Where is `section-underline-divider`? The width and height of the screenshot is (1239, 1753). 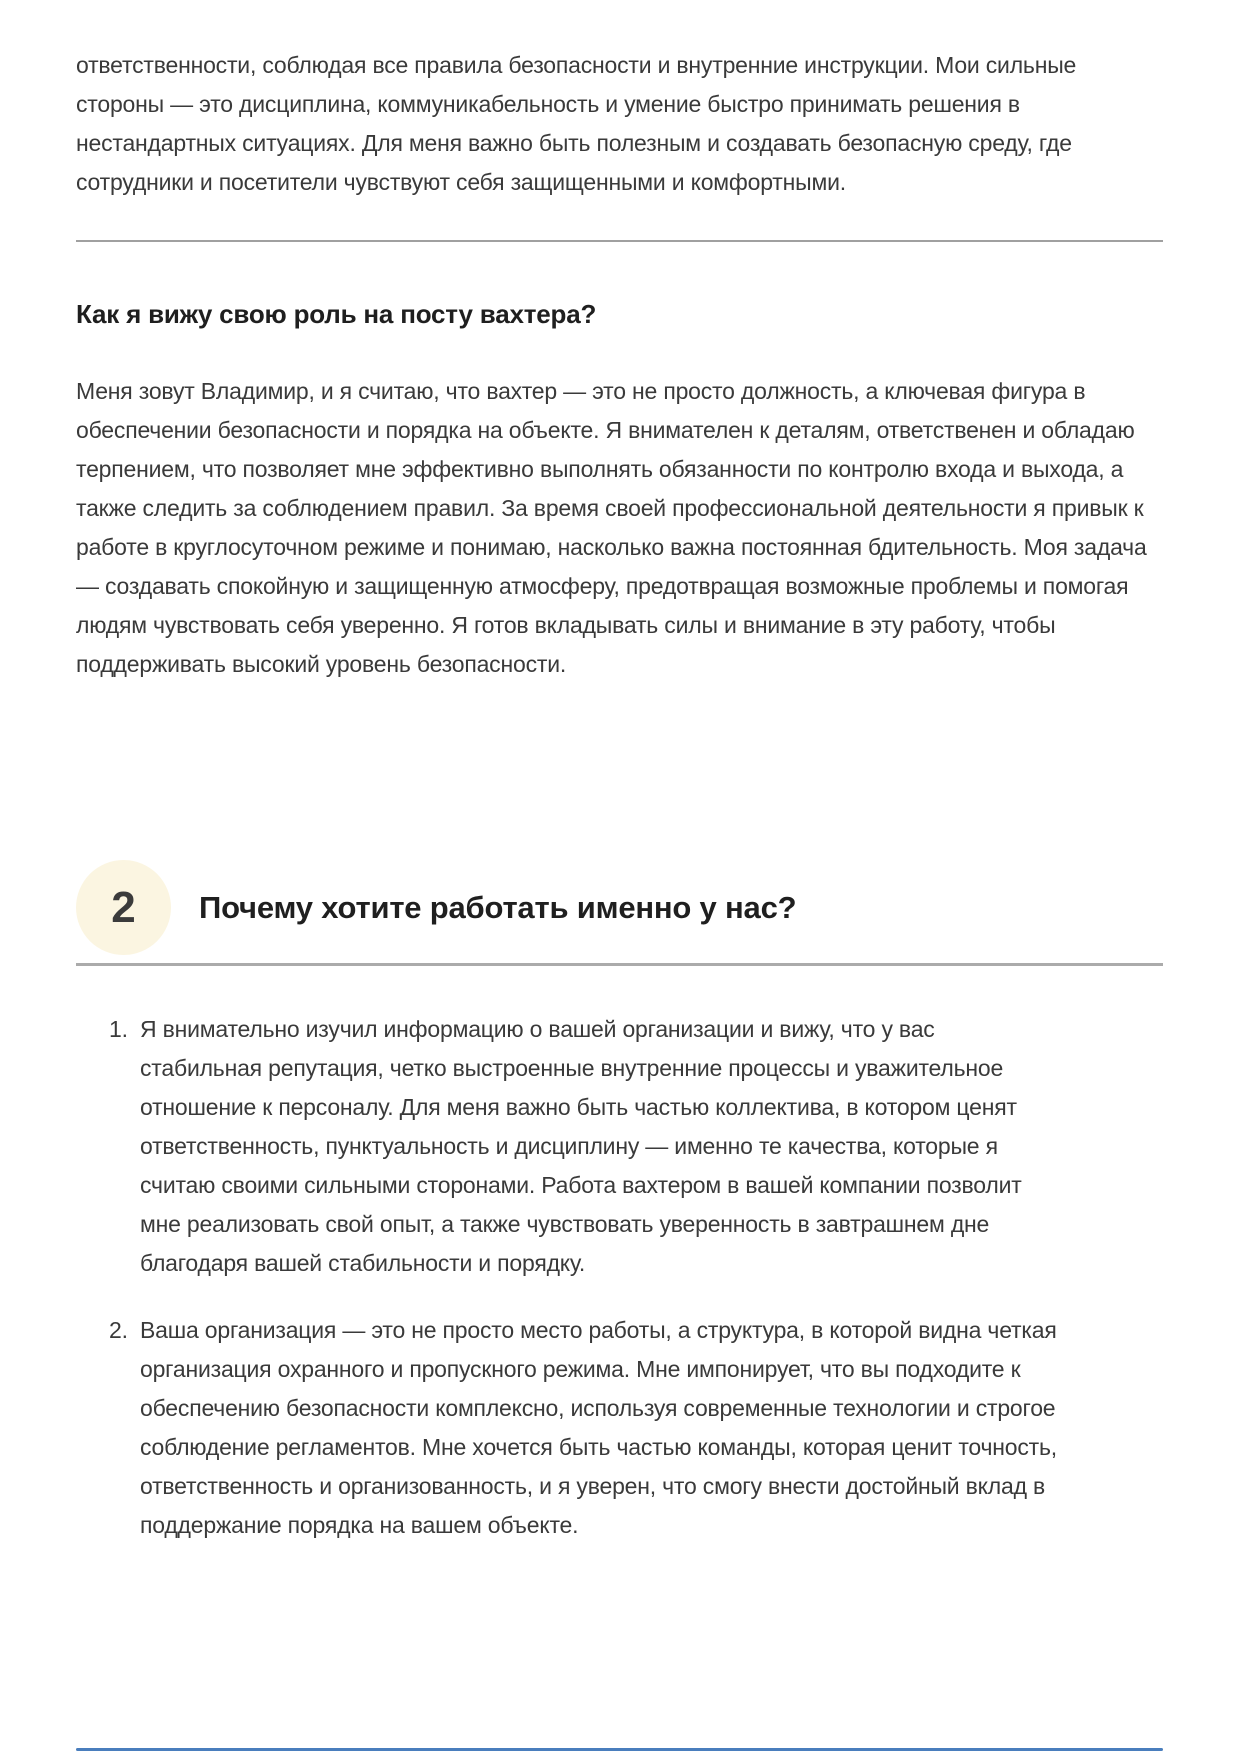 section-underline-divider is located at coordinates (619, 964).